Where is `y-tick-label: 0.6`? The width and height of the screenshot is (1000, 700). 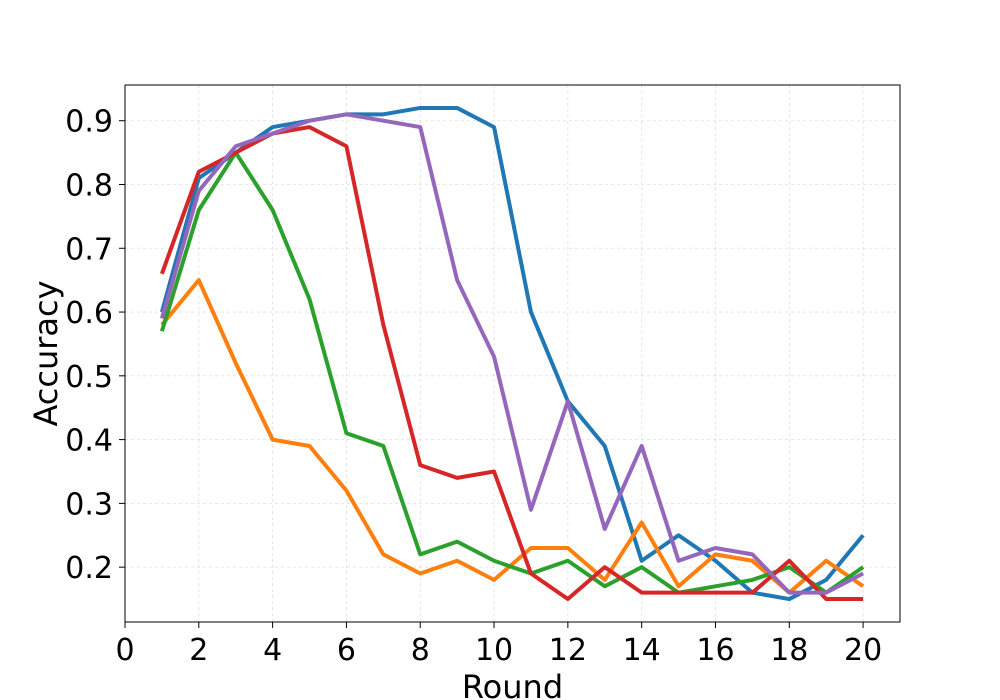 y-tick-label: 0.6 is located at coordinates (89, 313).